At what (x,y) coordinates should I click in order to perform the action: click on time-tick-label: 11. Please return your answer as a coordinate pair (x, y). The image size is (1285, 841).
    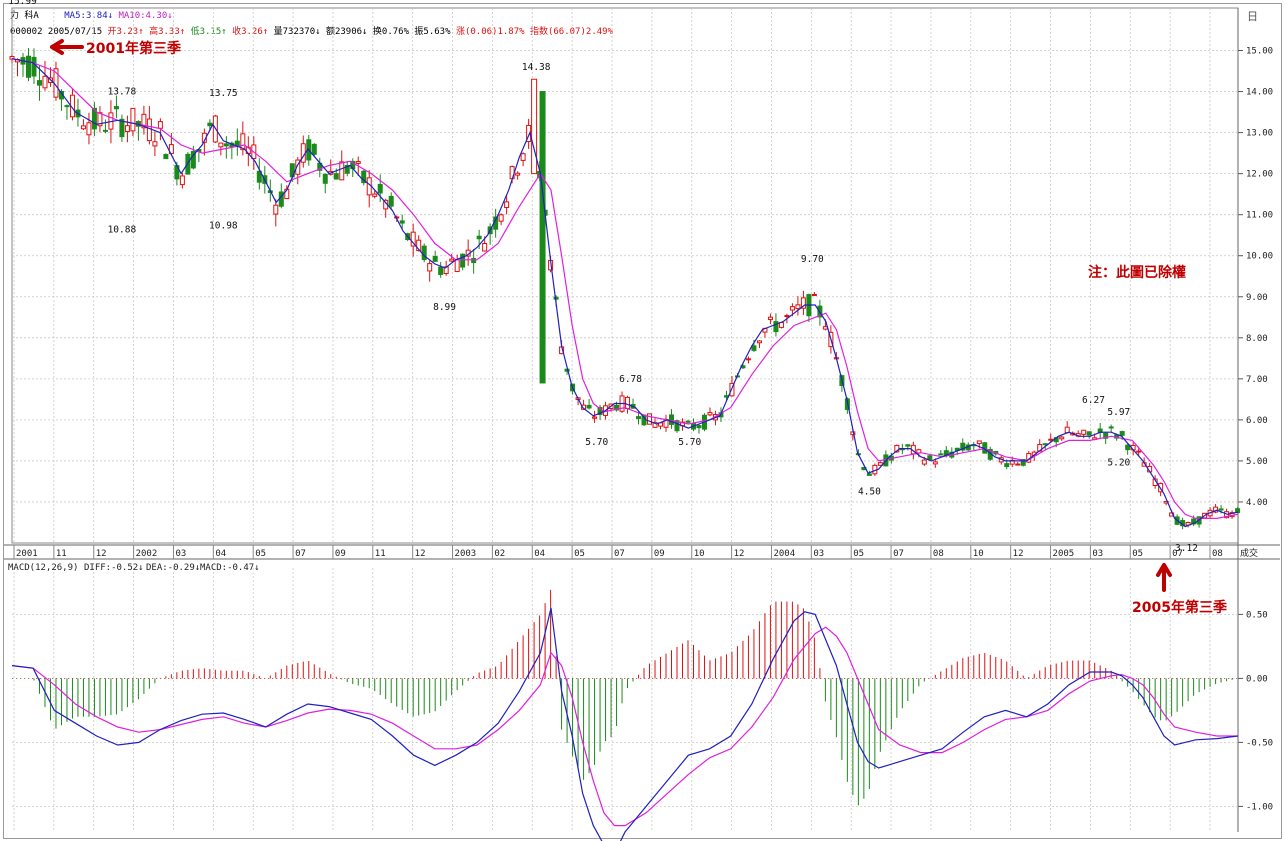
    Looking at the image, I should click on (61, 554).